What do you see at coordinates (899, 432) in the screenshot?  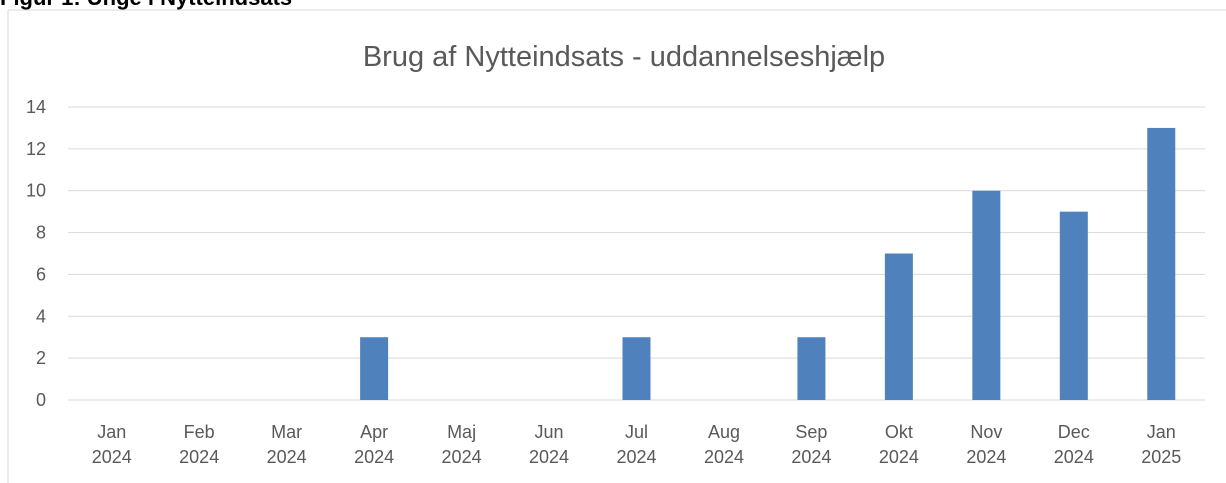 I see `x-tick-label-line: Okt` at bounding box center [899, 432].